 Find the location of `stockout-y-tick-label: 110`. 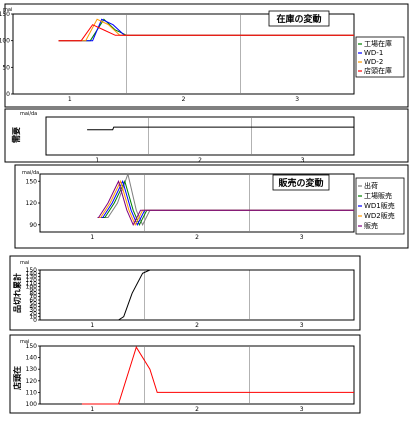

stockout-y-tick-label: 110 is located at coordinates (32, 283).